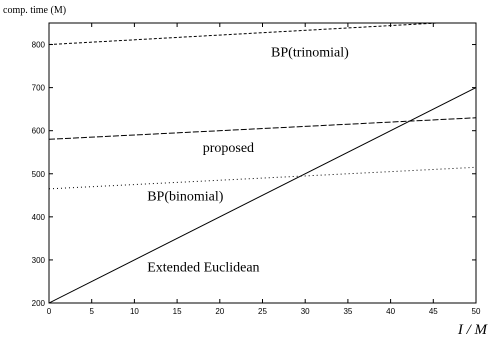 The height and width of the screenshot is (339, 491). Describe the element at coordinates (39, 260) in the screenshot. I see `y-tick-label: 300` at that location.